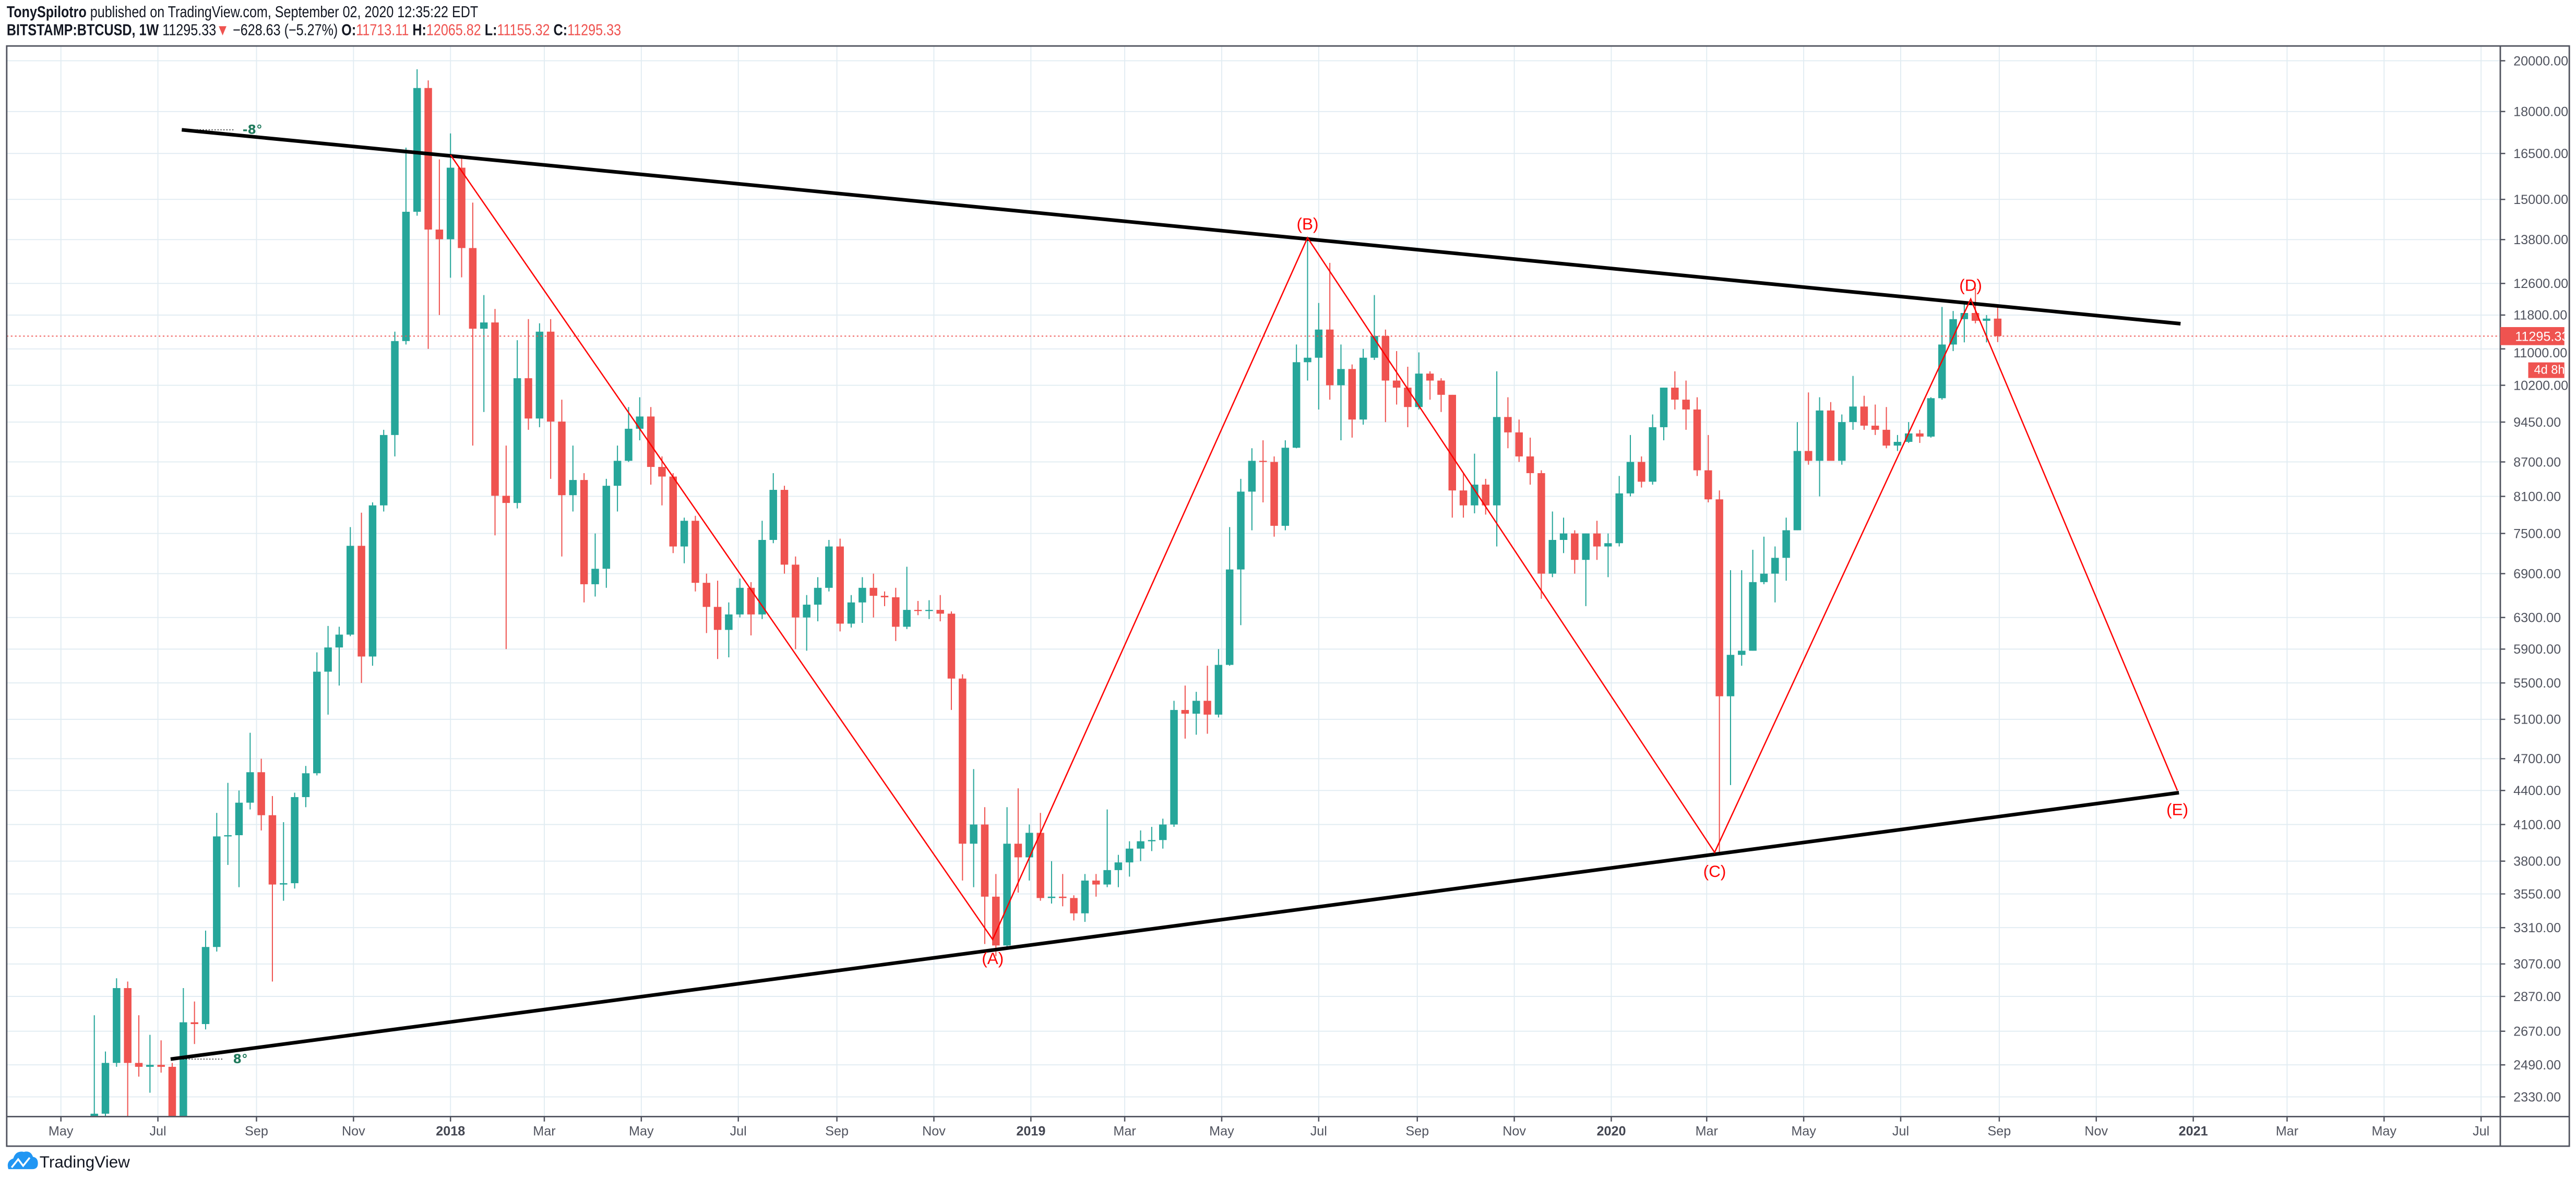  I want to click on time-tick-label: Nov, so click(2096, 1132).